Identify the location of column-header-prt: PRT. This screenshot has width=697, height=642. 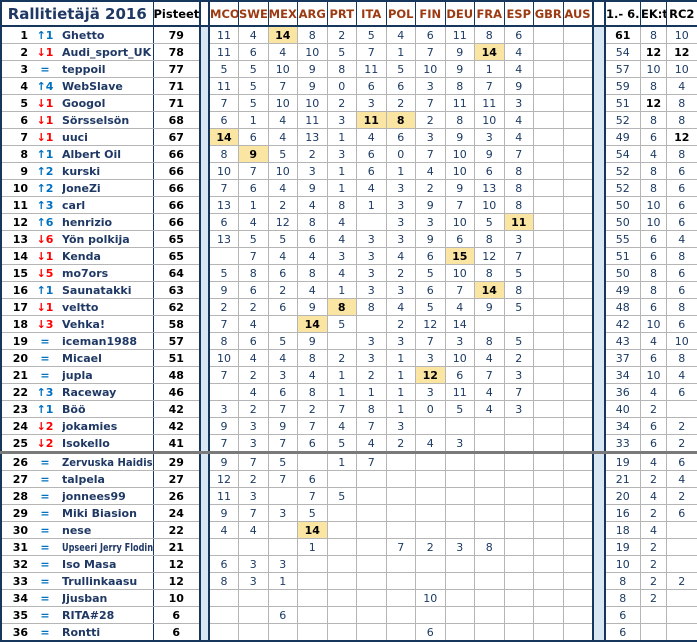
(342, 13).